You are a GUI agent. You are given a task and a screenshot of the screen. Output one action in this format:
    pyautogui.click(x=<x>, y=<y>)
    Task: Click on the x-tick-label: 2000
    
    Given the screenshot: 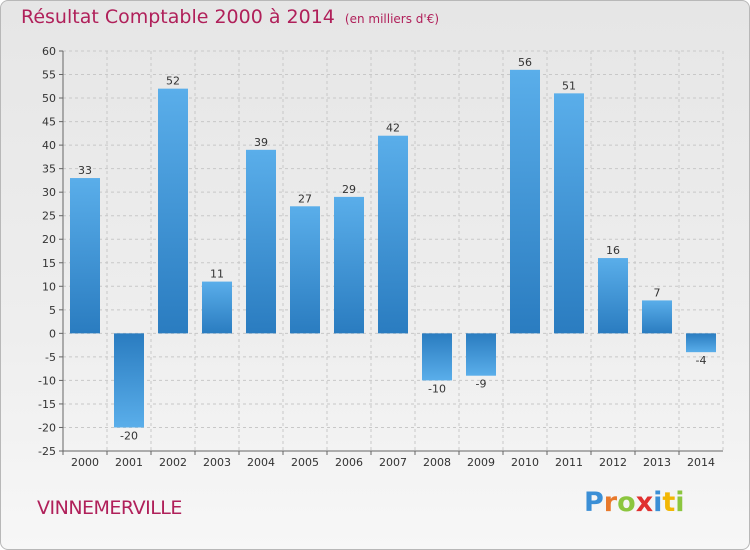 What is the action you would take?
    pyautogui.click(x=85, y=462)
    